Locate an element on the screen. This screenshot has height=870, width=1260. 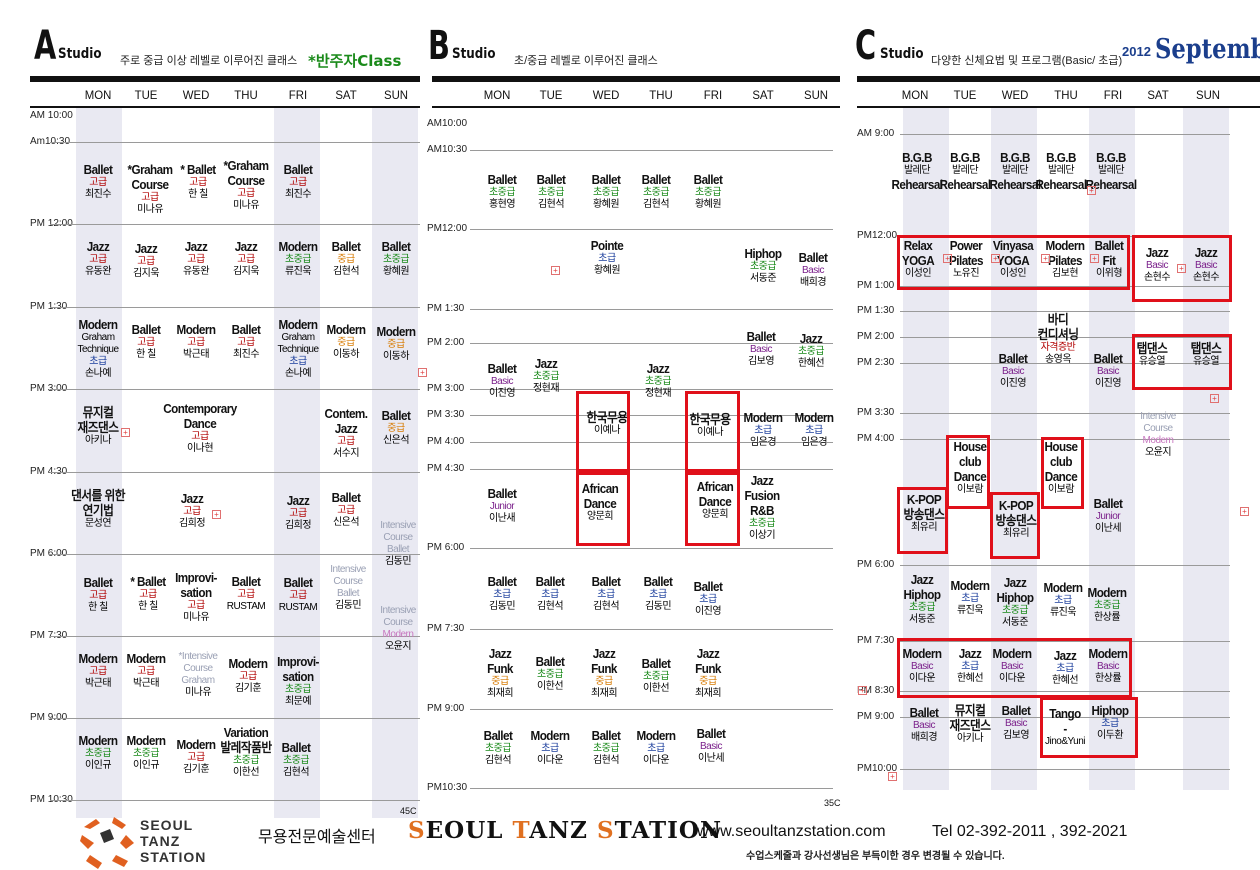
time-label: PM 2:30 is located at coordinates (876, 362).